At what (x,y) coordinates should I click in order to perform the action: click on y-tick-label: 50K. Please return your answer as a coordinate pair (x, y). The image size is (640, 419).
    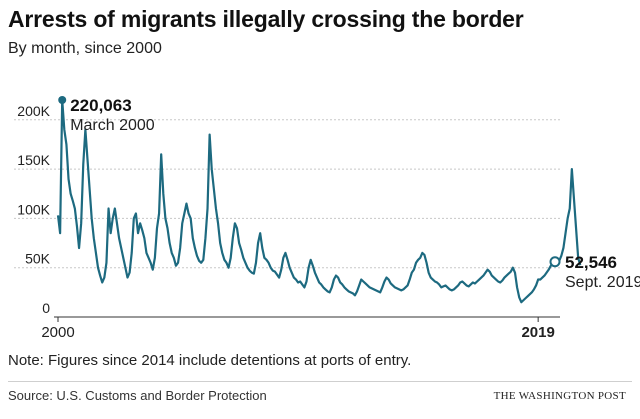
    Looking at the image, I should click on (38, 259).